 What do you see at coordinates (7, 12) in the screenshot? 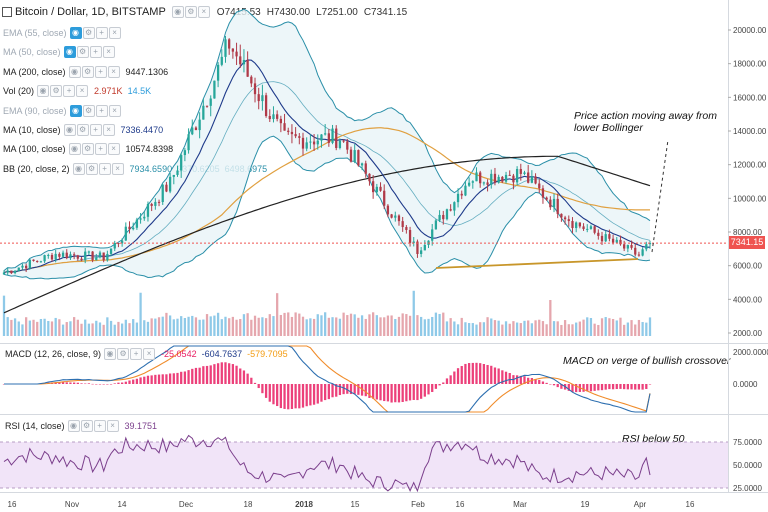
I see `symbol-collapse-icon` at bounding box center [7, 12].